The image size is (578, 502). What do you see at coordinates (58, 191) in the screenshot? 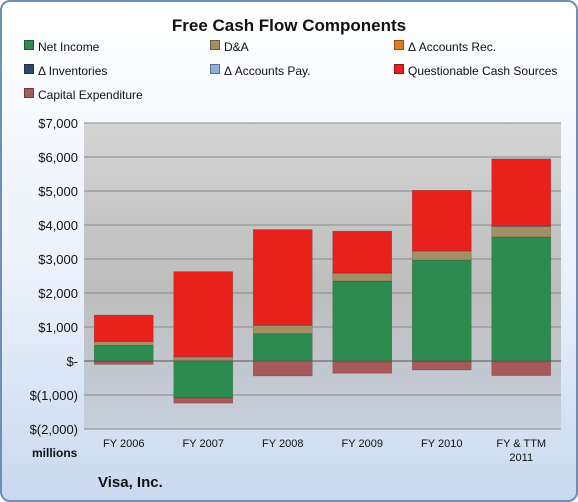
I see `y-tick-label: $5,000` at bounding box center [58, 191].